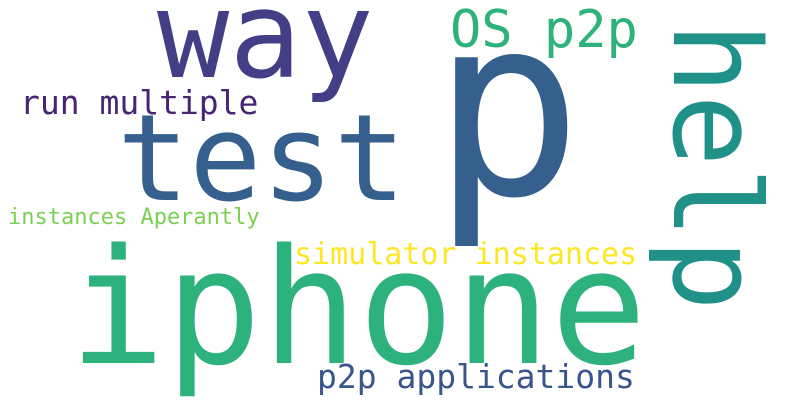  I want to click on word-way: way, so click(265, 53).